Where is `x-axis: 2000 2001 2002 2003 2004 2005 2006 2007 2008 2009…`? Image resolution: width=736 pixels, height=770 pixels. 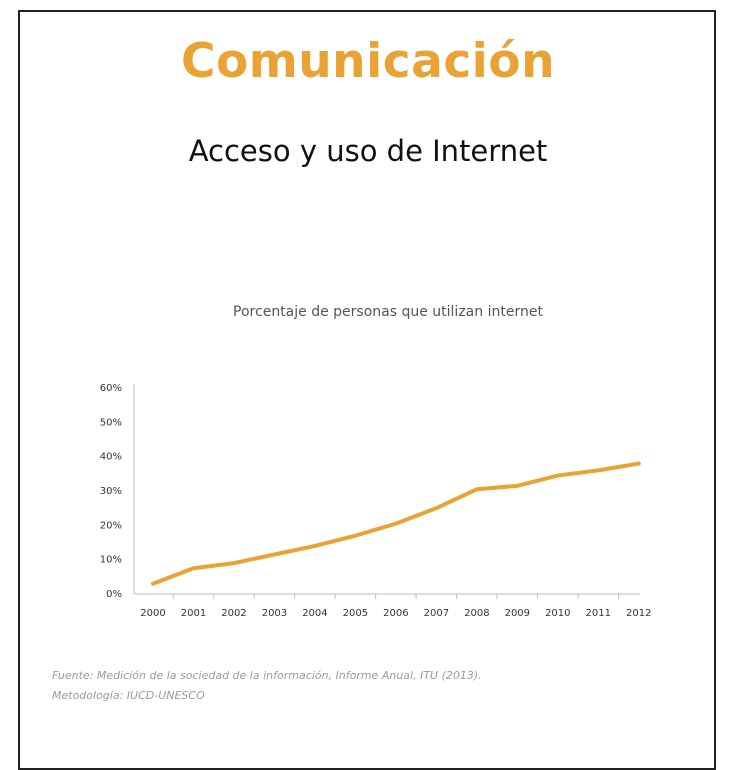 x-axis: 2000 2001 2002 2003 2004 2005 2006 2007 2008 2009… is located at coordinates (392, 606).